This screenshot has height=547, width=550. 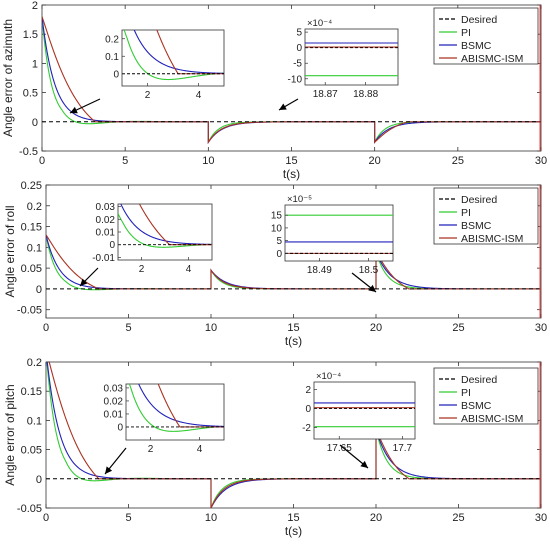 What do you see at coordinates (403, 448) in the screenshot?
I see `inset-x-tick-label: 17.7` at bounding box center [403, 448].